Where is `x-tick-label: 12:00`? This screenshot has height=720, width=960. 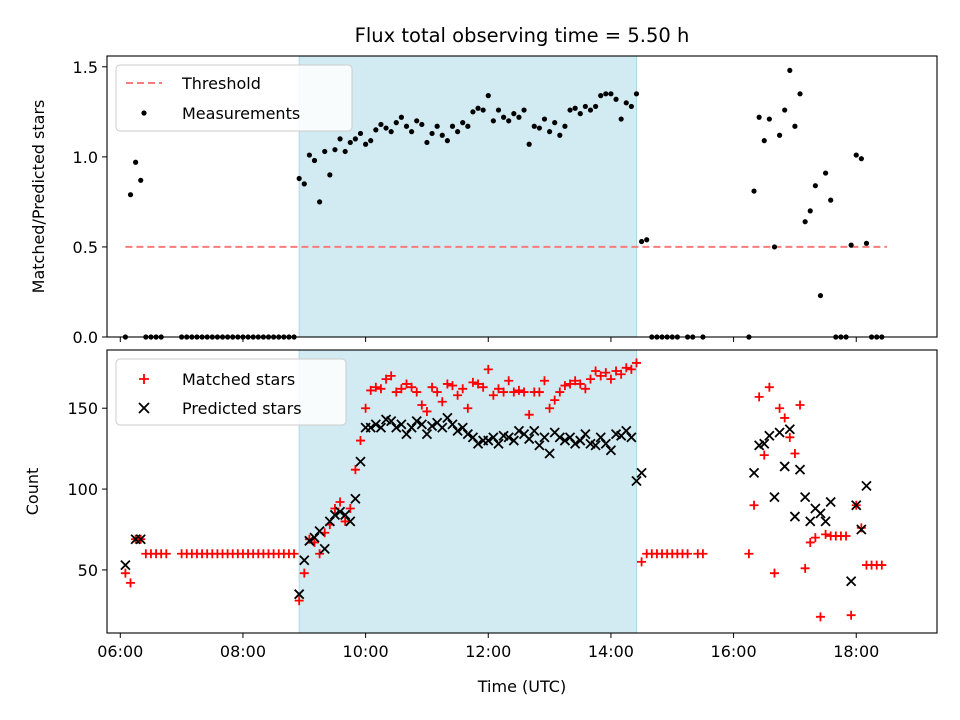 x-tick-label: 12:00 is located at coordinates (488, 651).